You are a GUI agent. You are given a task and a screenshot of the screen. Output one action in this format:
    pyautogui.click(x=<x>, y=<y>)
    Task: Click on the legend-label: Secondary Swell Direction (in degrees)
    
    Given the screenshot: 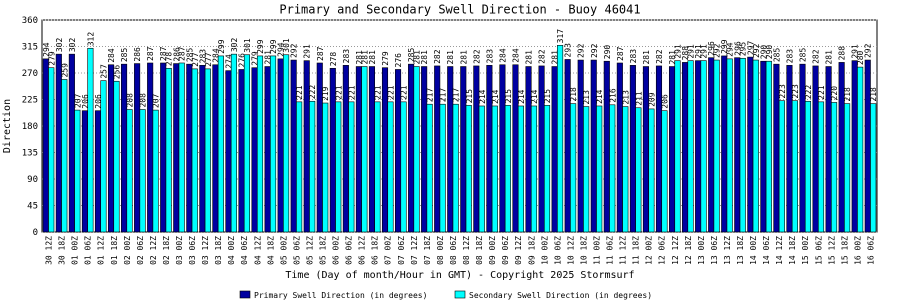 What is the action you would take?
    pyautogui.click(x=560, y=295)
    